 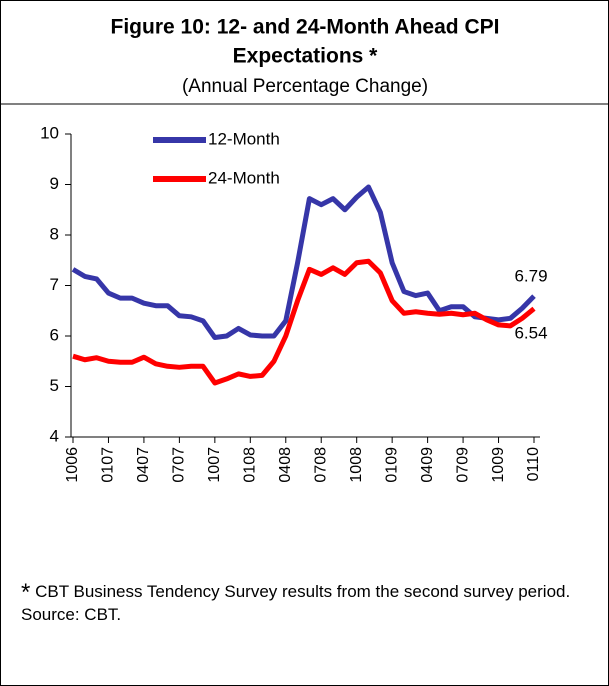 What do you see at coordinates (356, 465) in the screenshot?
I see `x-tick-label: 1008` at bounding box center [356, 465].